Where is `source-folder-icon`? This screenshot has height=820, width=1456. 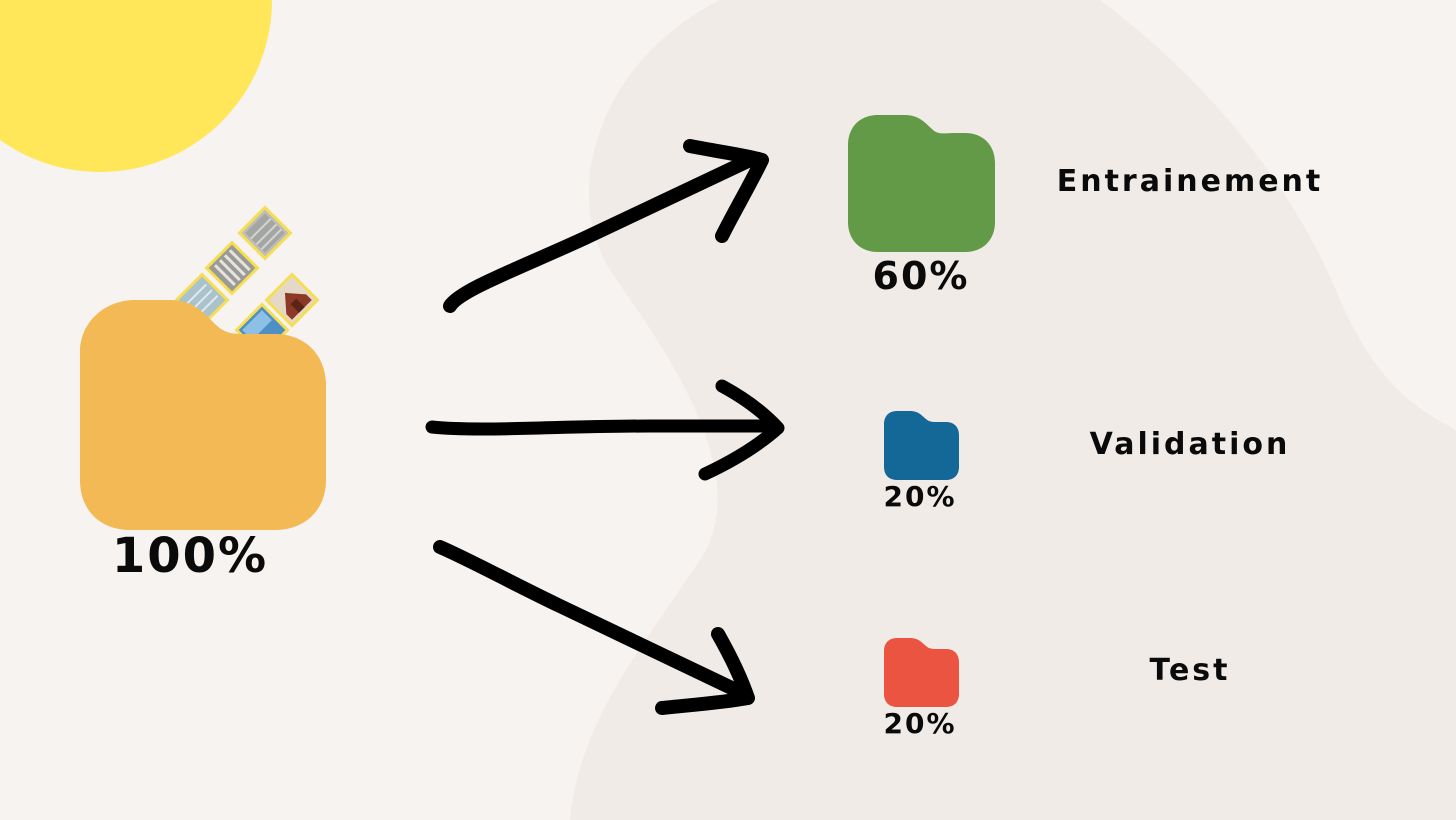
source-folder-icon is located at coordinates (203, 415).